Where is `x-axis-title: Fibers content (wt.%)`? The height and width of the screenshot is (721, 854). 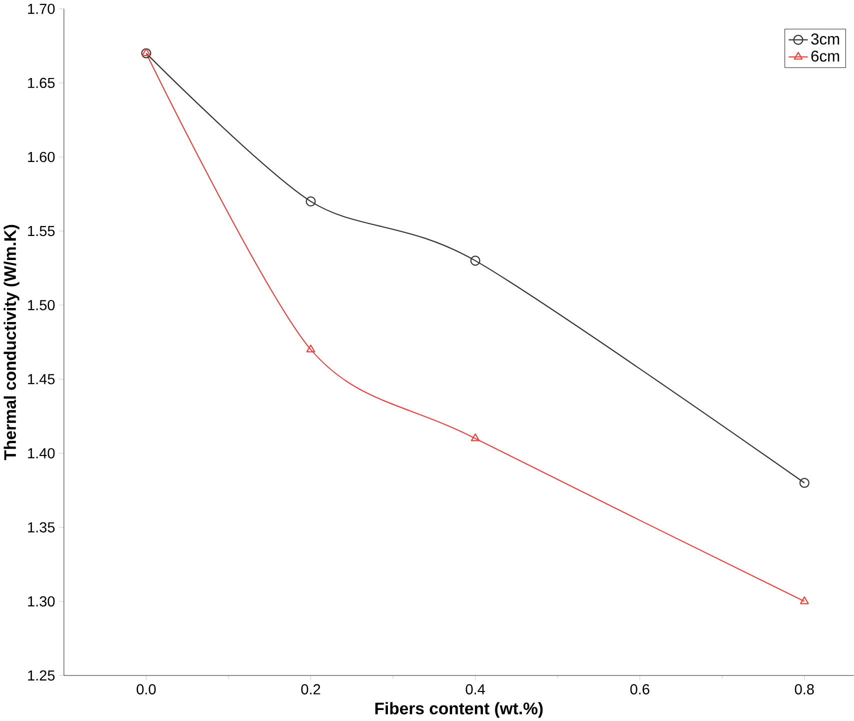
x-axis-title: Fibers content (wt.%) is located at coordinates (459, 710).